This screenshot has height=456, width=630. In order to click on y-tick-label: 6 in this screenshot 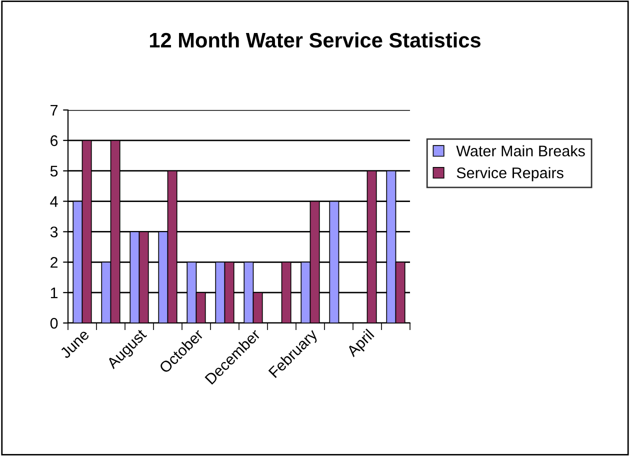, I will do `click(54, 140)`.